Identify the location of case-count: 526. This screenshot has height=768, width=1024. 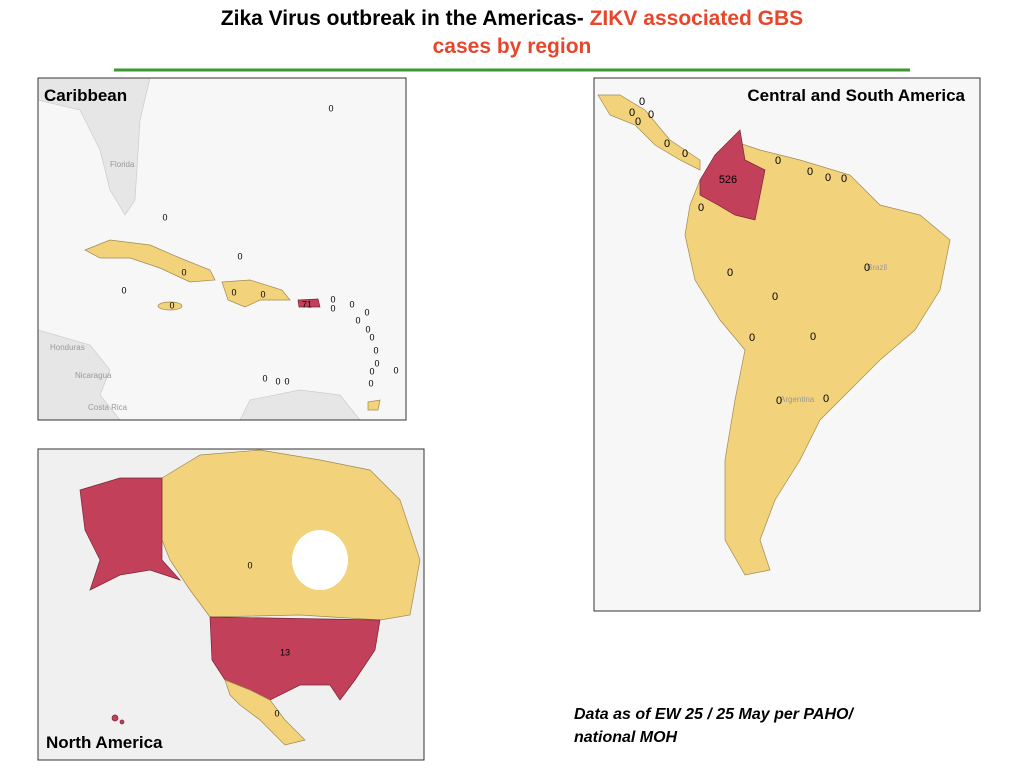
(728, 180).